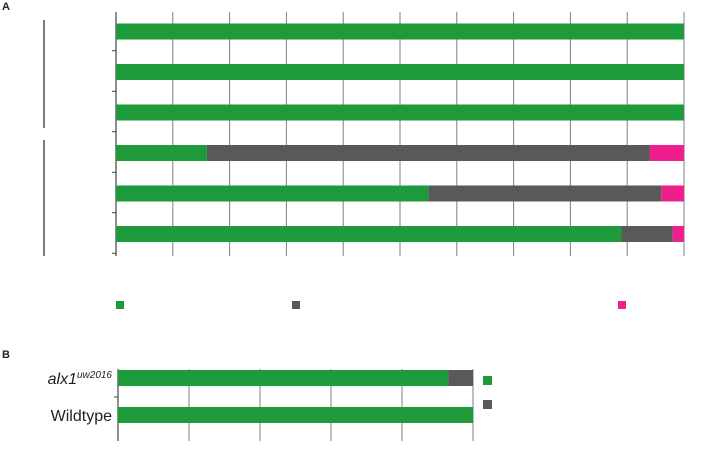  Describe the element at coordinates (6, 355) in the screenshot. I see `panel-b-label: B` at that location.